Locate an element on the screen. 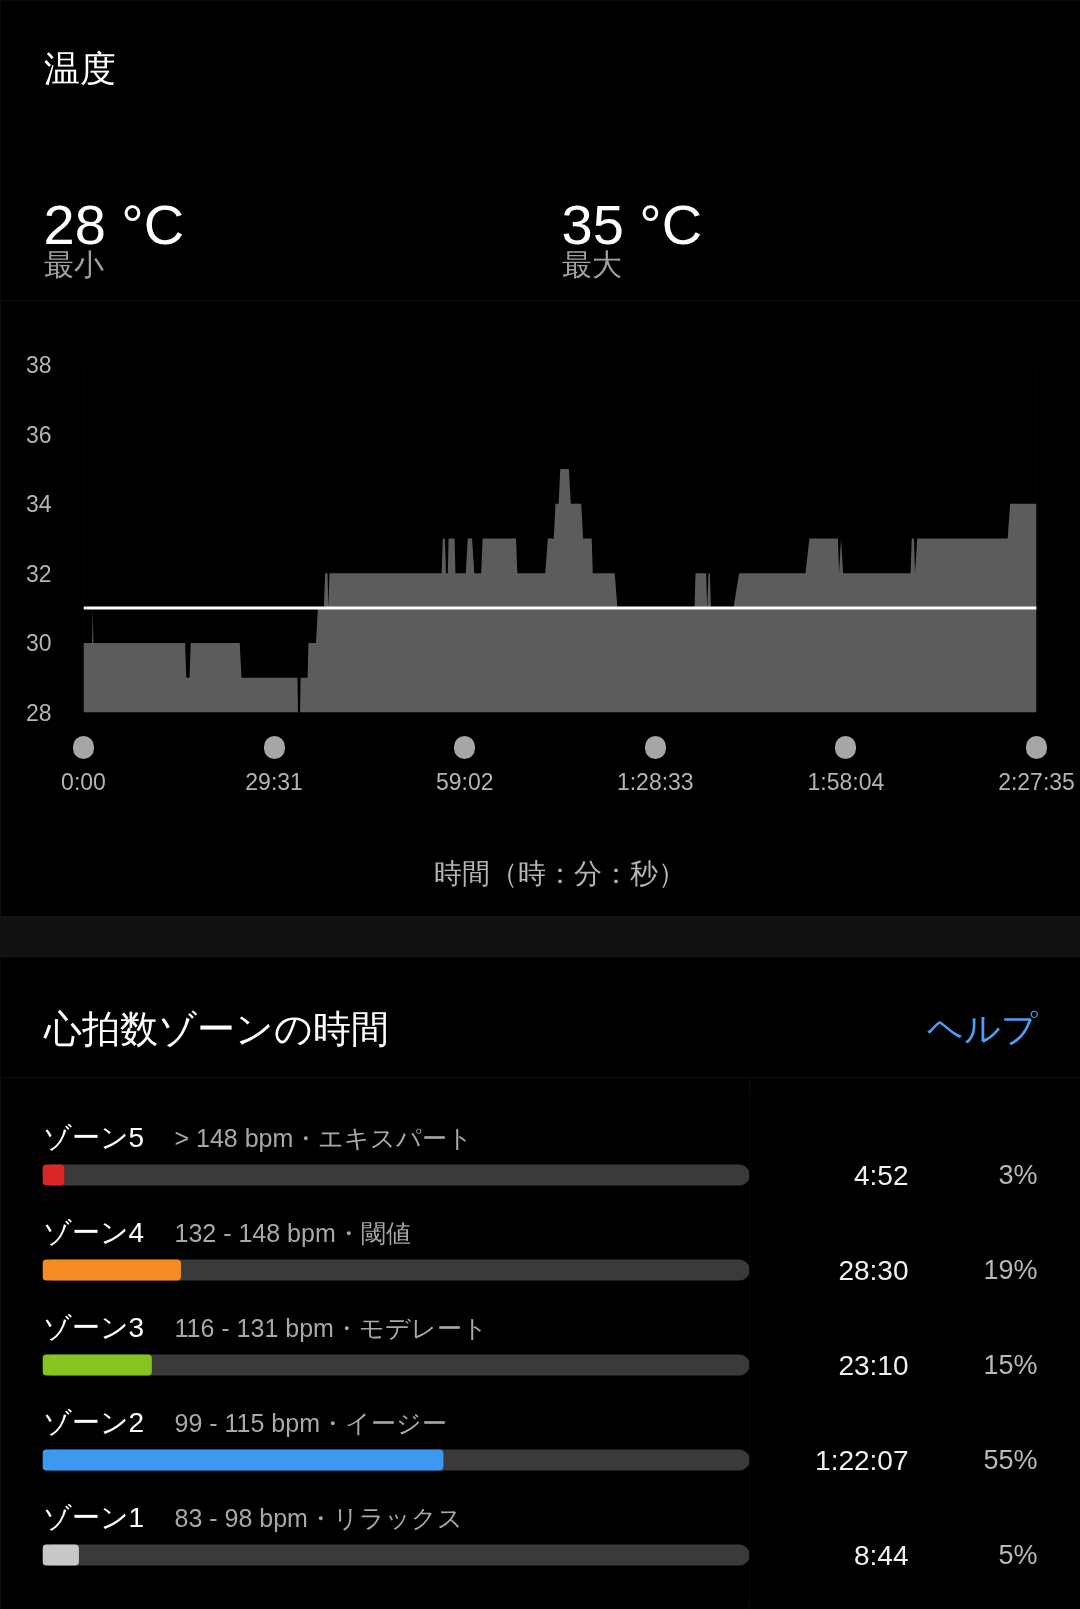 This screenshot has height=1609, width=1080. x-tick-label: 0:00 is located at coordinates (83, 781).